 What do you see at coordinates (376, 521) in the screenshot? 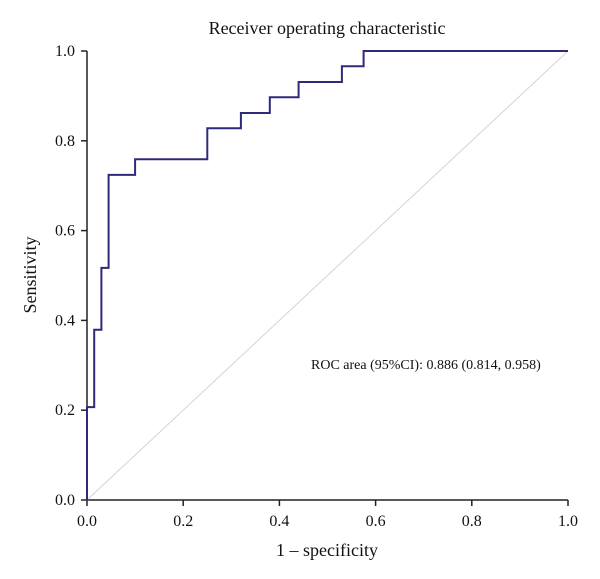
I see `x-tick-label: 0.6` at bounding box center [376, 521].